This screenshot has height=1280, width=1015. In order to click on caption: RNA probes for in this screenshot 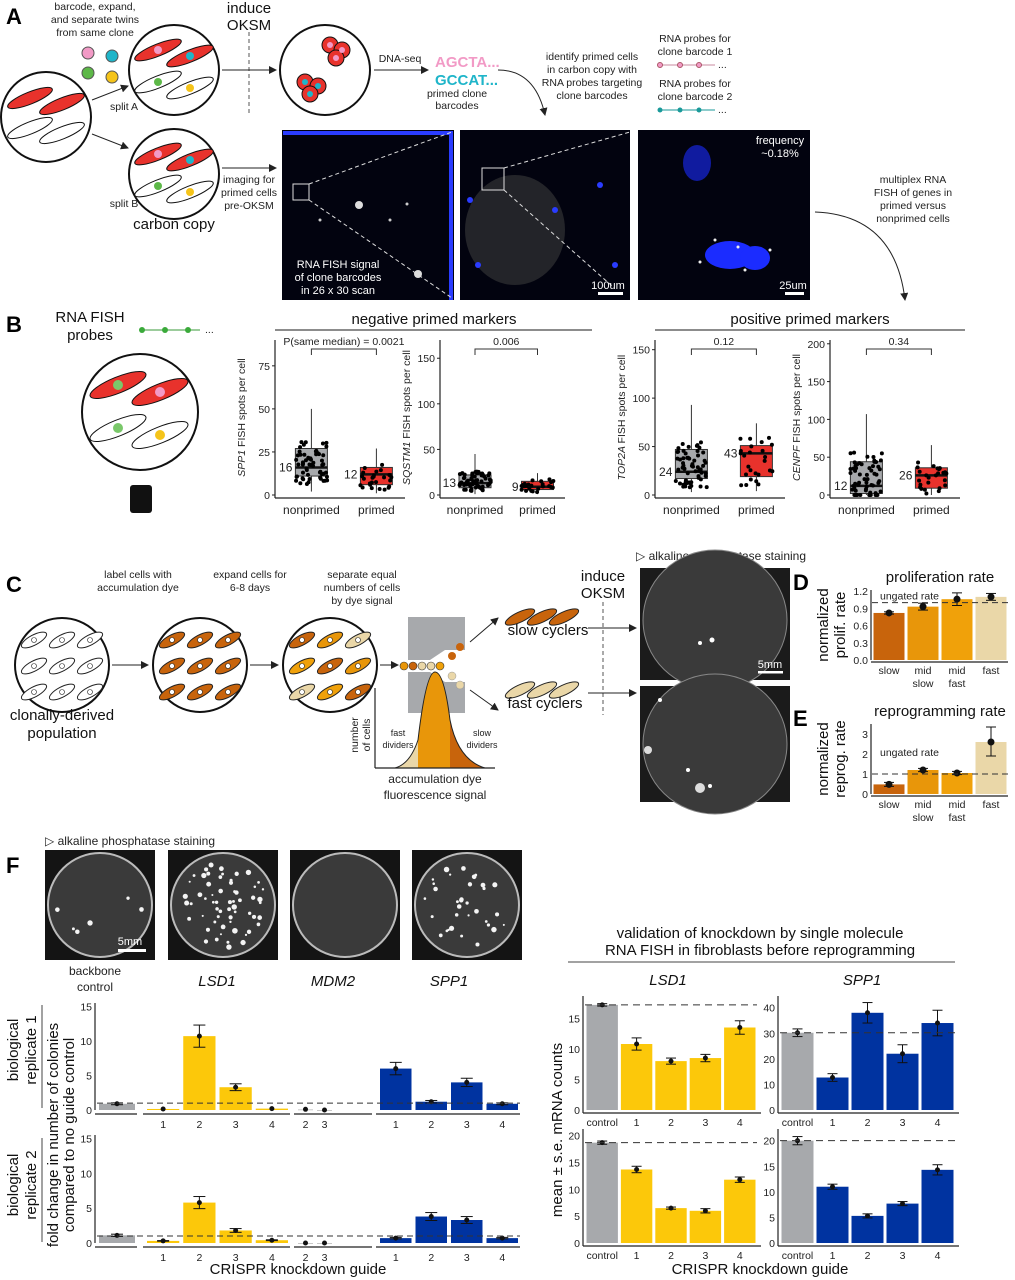, I will do `click(695, 39)`.